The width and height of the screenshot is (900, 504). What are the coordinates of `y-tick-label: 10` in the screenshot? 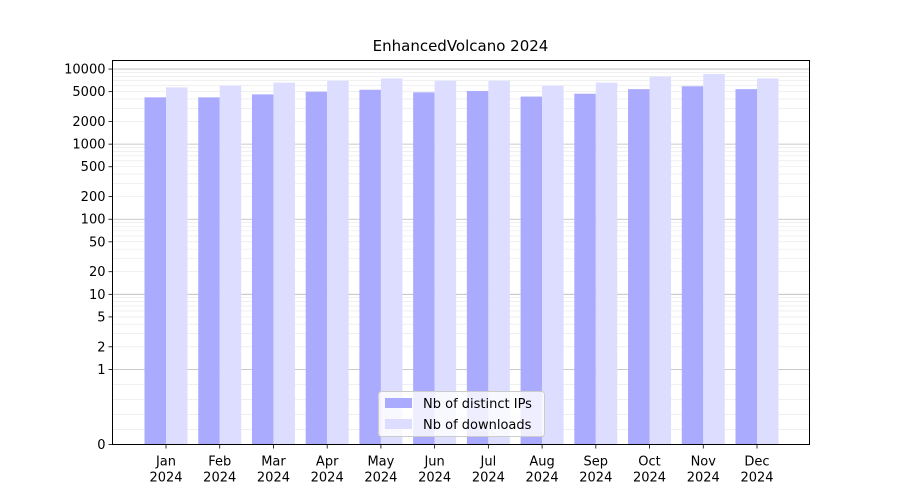 It's located at (97, 295).